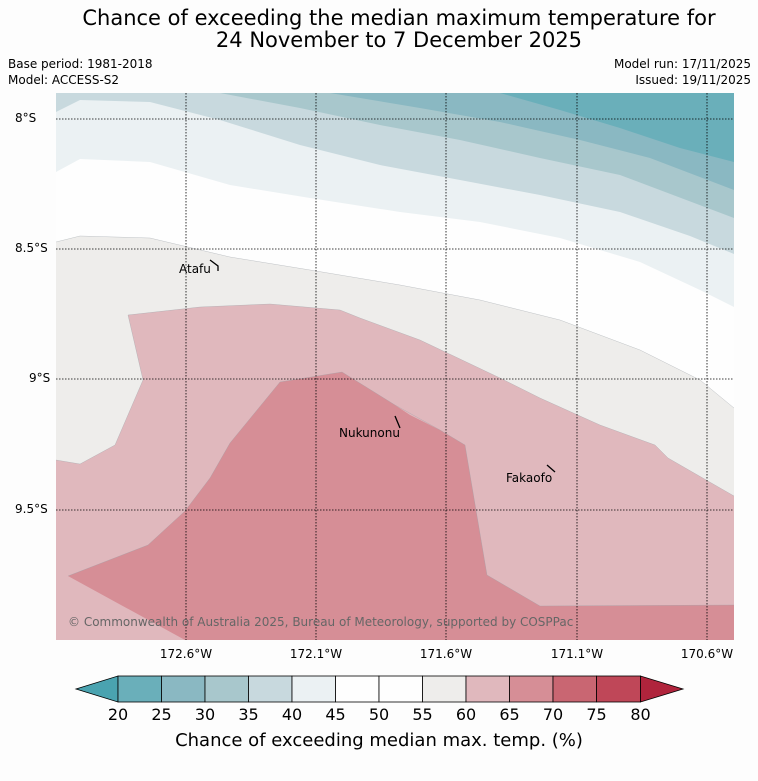 The height and width of the screenshot is (781, 758). I want to click on lon-label-172-1w: 172.1°W, so click(316, 654).